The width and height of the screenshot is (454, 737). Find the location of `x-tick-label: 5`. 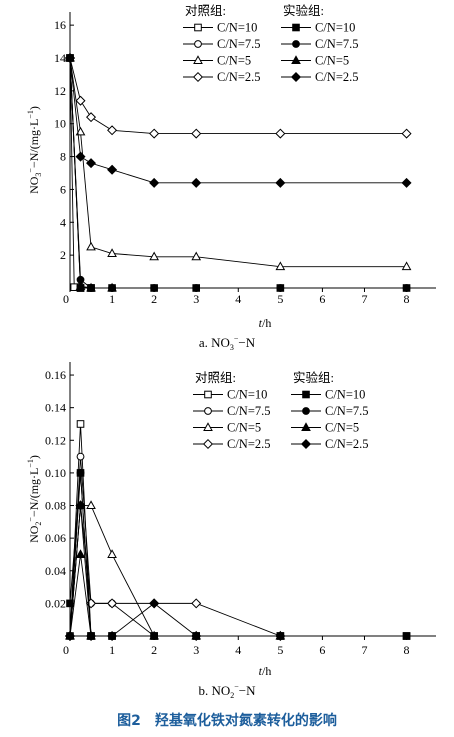

x-tick-label: 5 is located at coordinates (280, 299).